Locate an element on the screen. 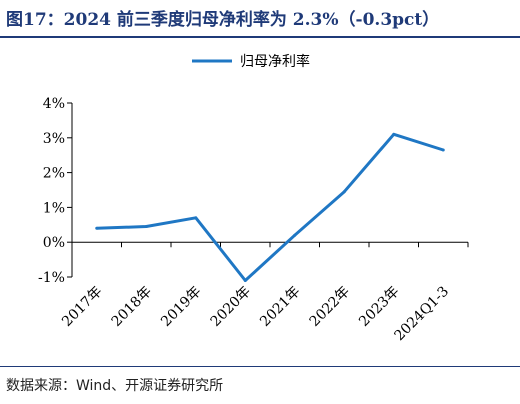  legend: 归母净利率 is located at coordinates (251, 61).